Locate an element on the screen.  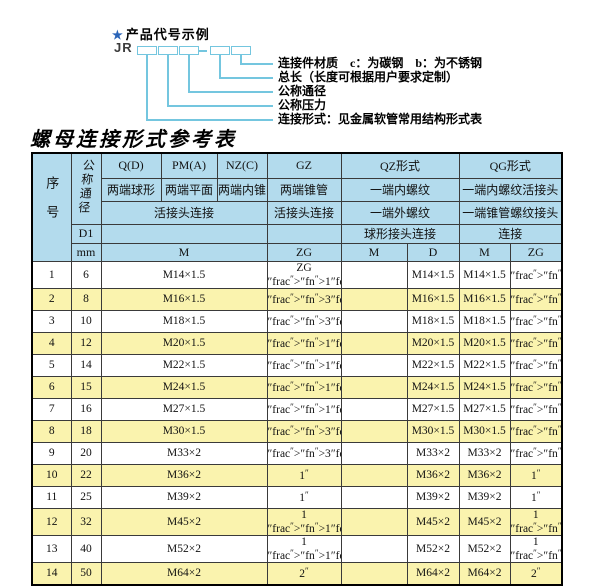
header-qz-desc3: 球形接头连接 is located at coordinates (400, 233).